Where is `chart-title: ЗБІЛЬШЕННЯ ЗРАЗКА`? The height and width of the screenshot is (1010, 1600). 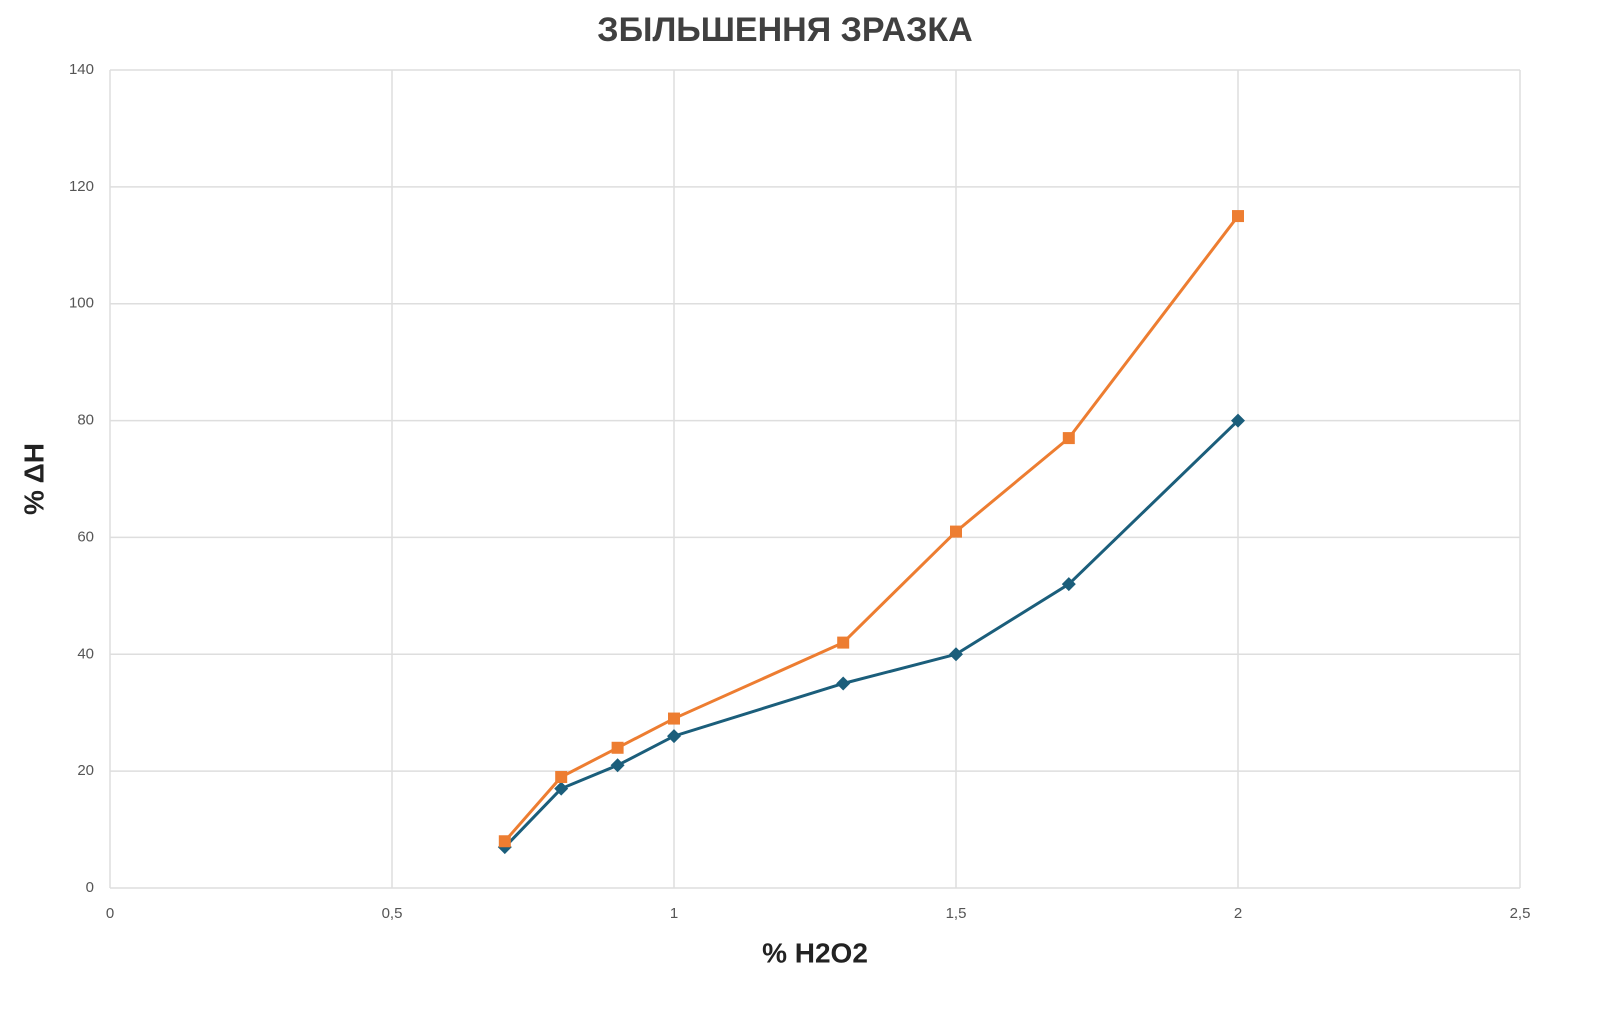 chart-title: ЗБІЛЬШЕННЯ ЗРАЗКА is located at coordinates (784, 30).